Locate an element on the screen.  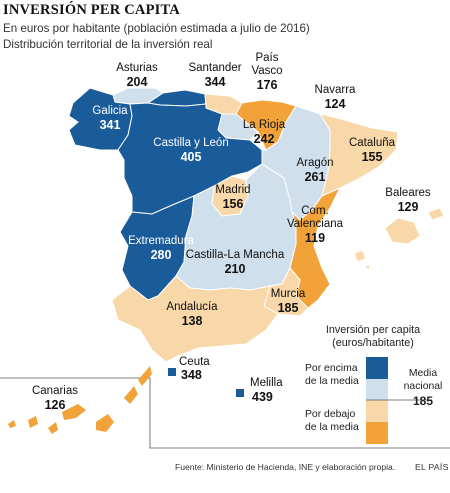
region-value-baleares: 129 is located at coordinates (408, 207).